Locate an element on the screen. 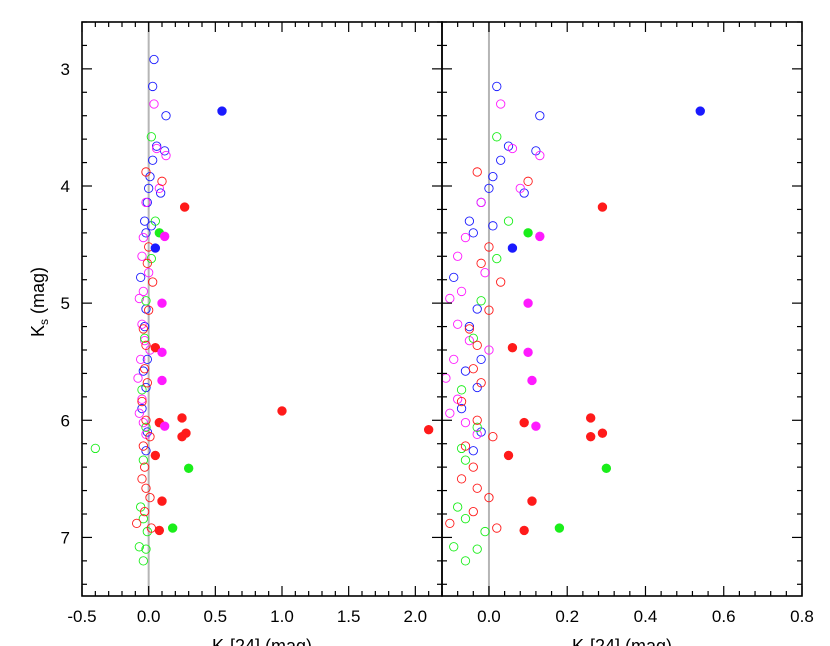 This screenshot has width=830, height=646. x-tick-label: -0.5 is located at coordinates (81, 616).